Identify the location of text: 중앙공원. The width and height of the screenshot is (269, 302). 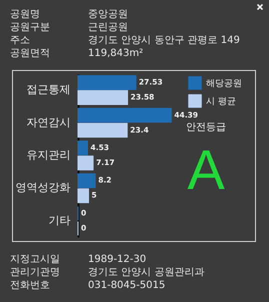
(108, 15).